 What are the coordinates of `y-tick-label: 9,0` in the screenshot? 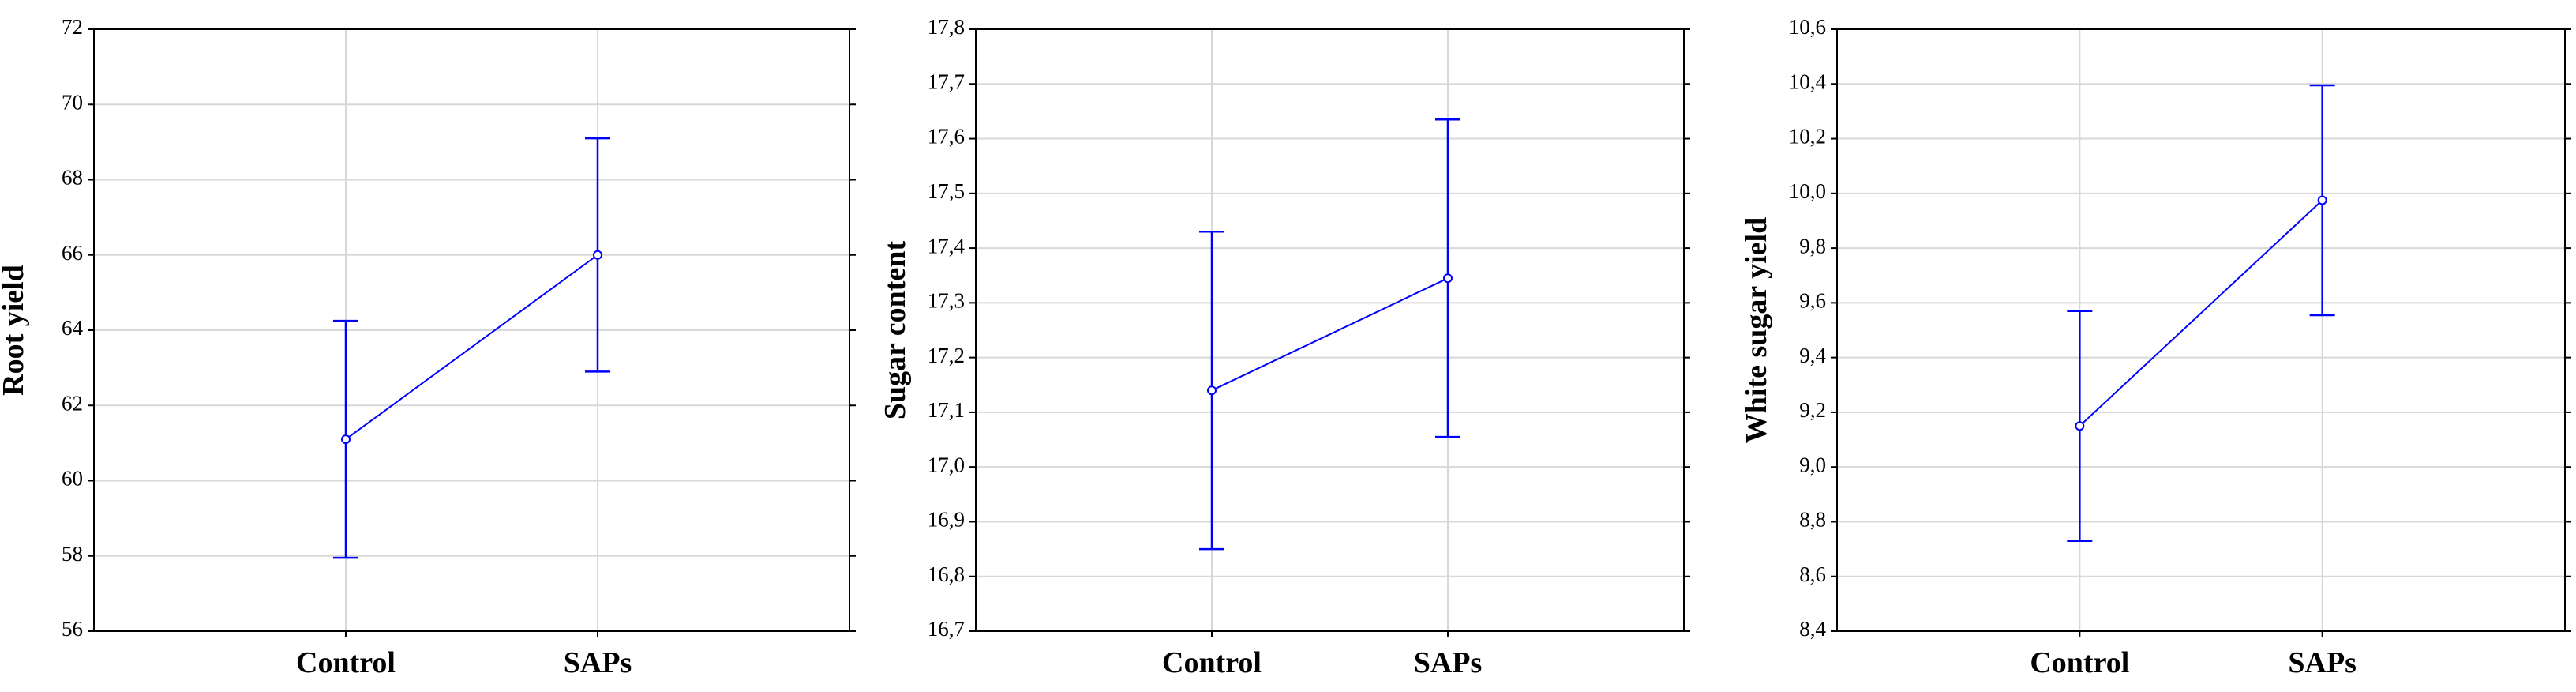 It's located at (1813, 465).